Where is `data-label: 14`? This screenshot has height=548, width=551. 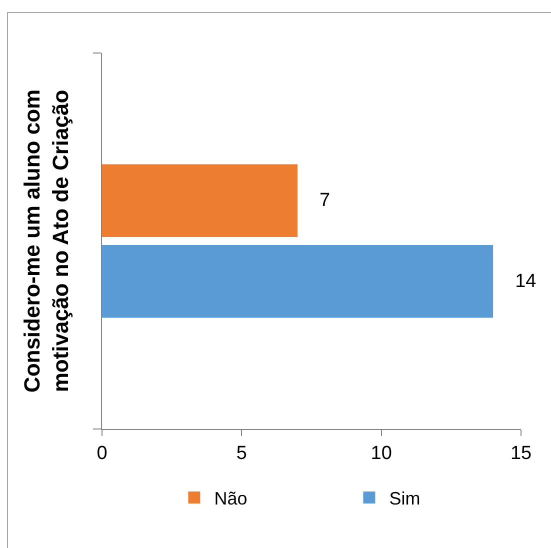 data-label: 14 is located at coordinates (516, 281).